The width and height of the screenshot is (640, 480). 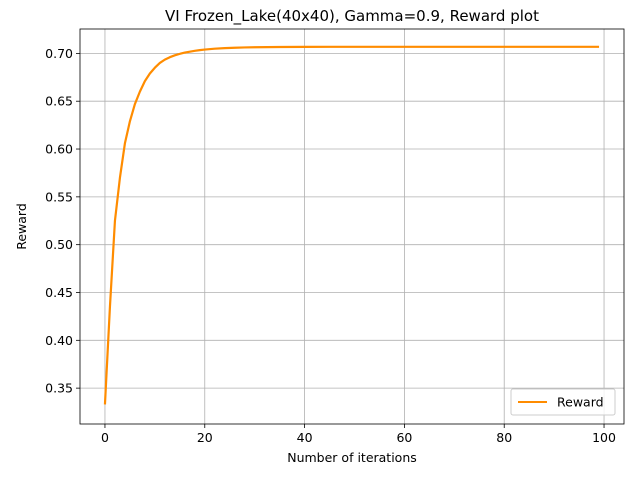 What do you see at coordinates (358, 434) in the screenshot?
I see `x-axis: 0 20 40 60 80 100` at bounding box center [358, 434].